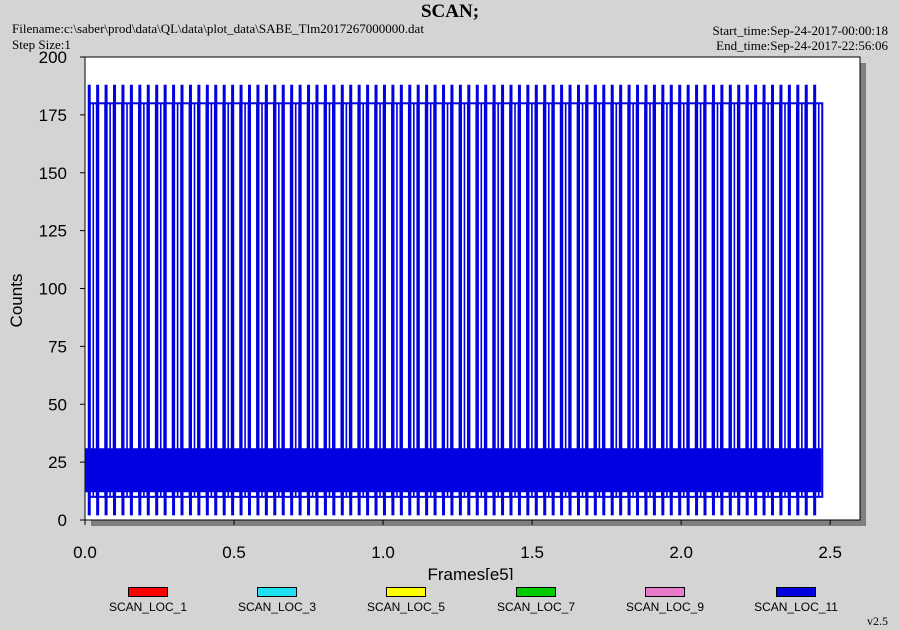 The width and height of the screenshot is (900, 630). What do you see at coordinates (800, 30) in the screenshot?
I see `start-time-label: Start_time:Sep-24-2017-00:00:18` at bounding box center [800, 30].